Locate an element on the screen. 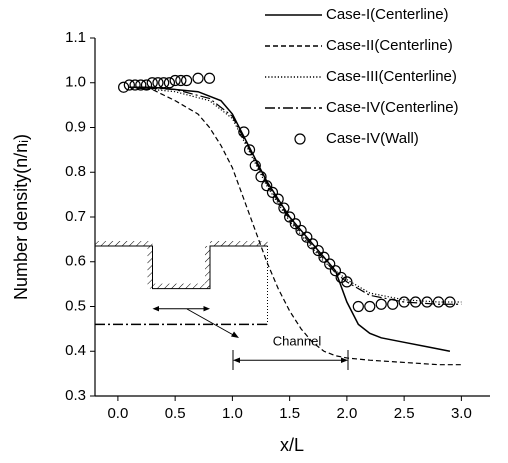 Image resolution: width=508 pixels, height=463 pixels. x-tick-label: 0.5 is located at coordinates (175, 413).